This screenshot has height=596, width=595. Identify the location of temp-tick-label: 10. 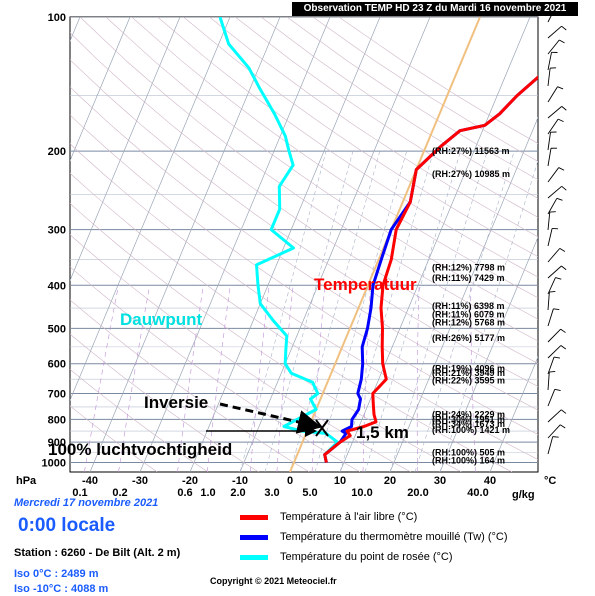
(340, 481).